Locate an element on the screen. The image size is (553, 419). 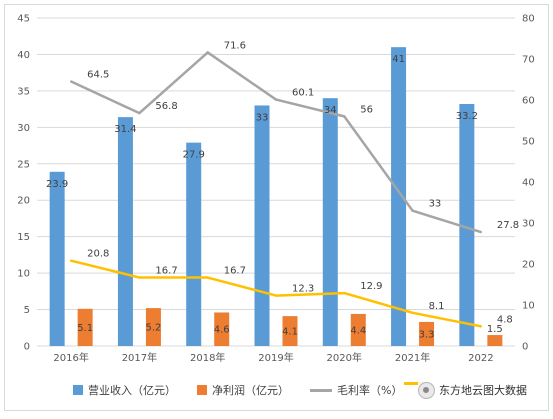
x-tick-label: 2021年 is located at coordinates (412, 357).